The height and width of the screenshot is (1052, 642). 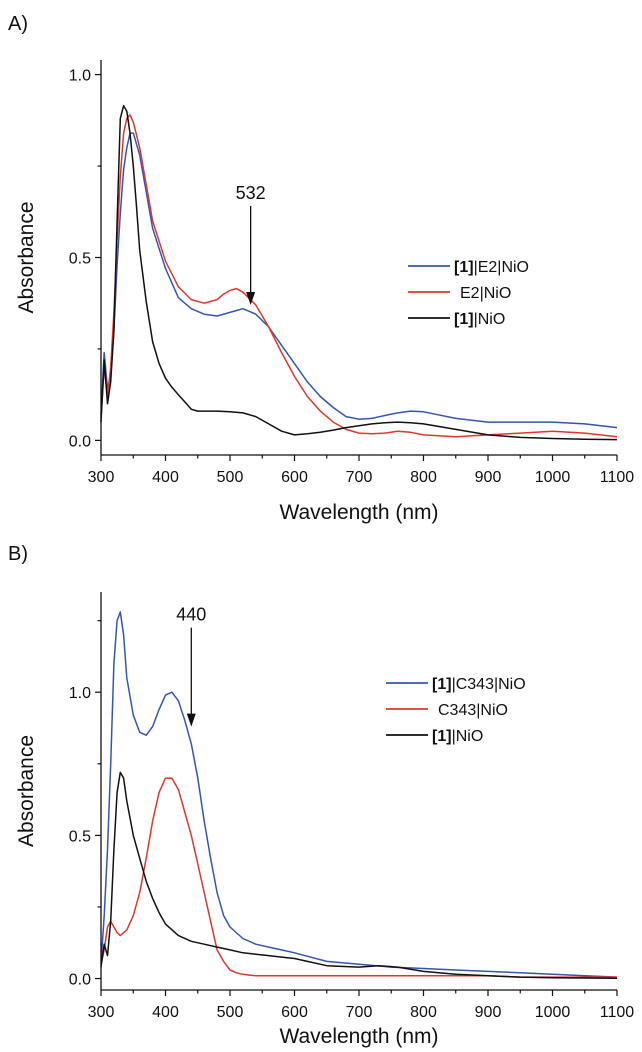 What do you see at coordinates (191, 615) in the screenshot?
I see `peak-annotation-label: 440` at bounding box center [191, 615].